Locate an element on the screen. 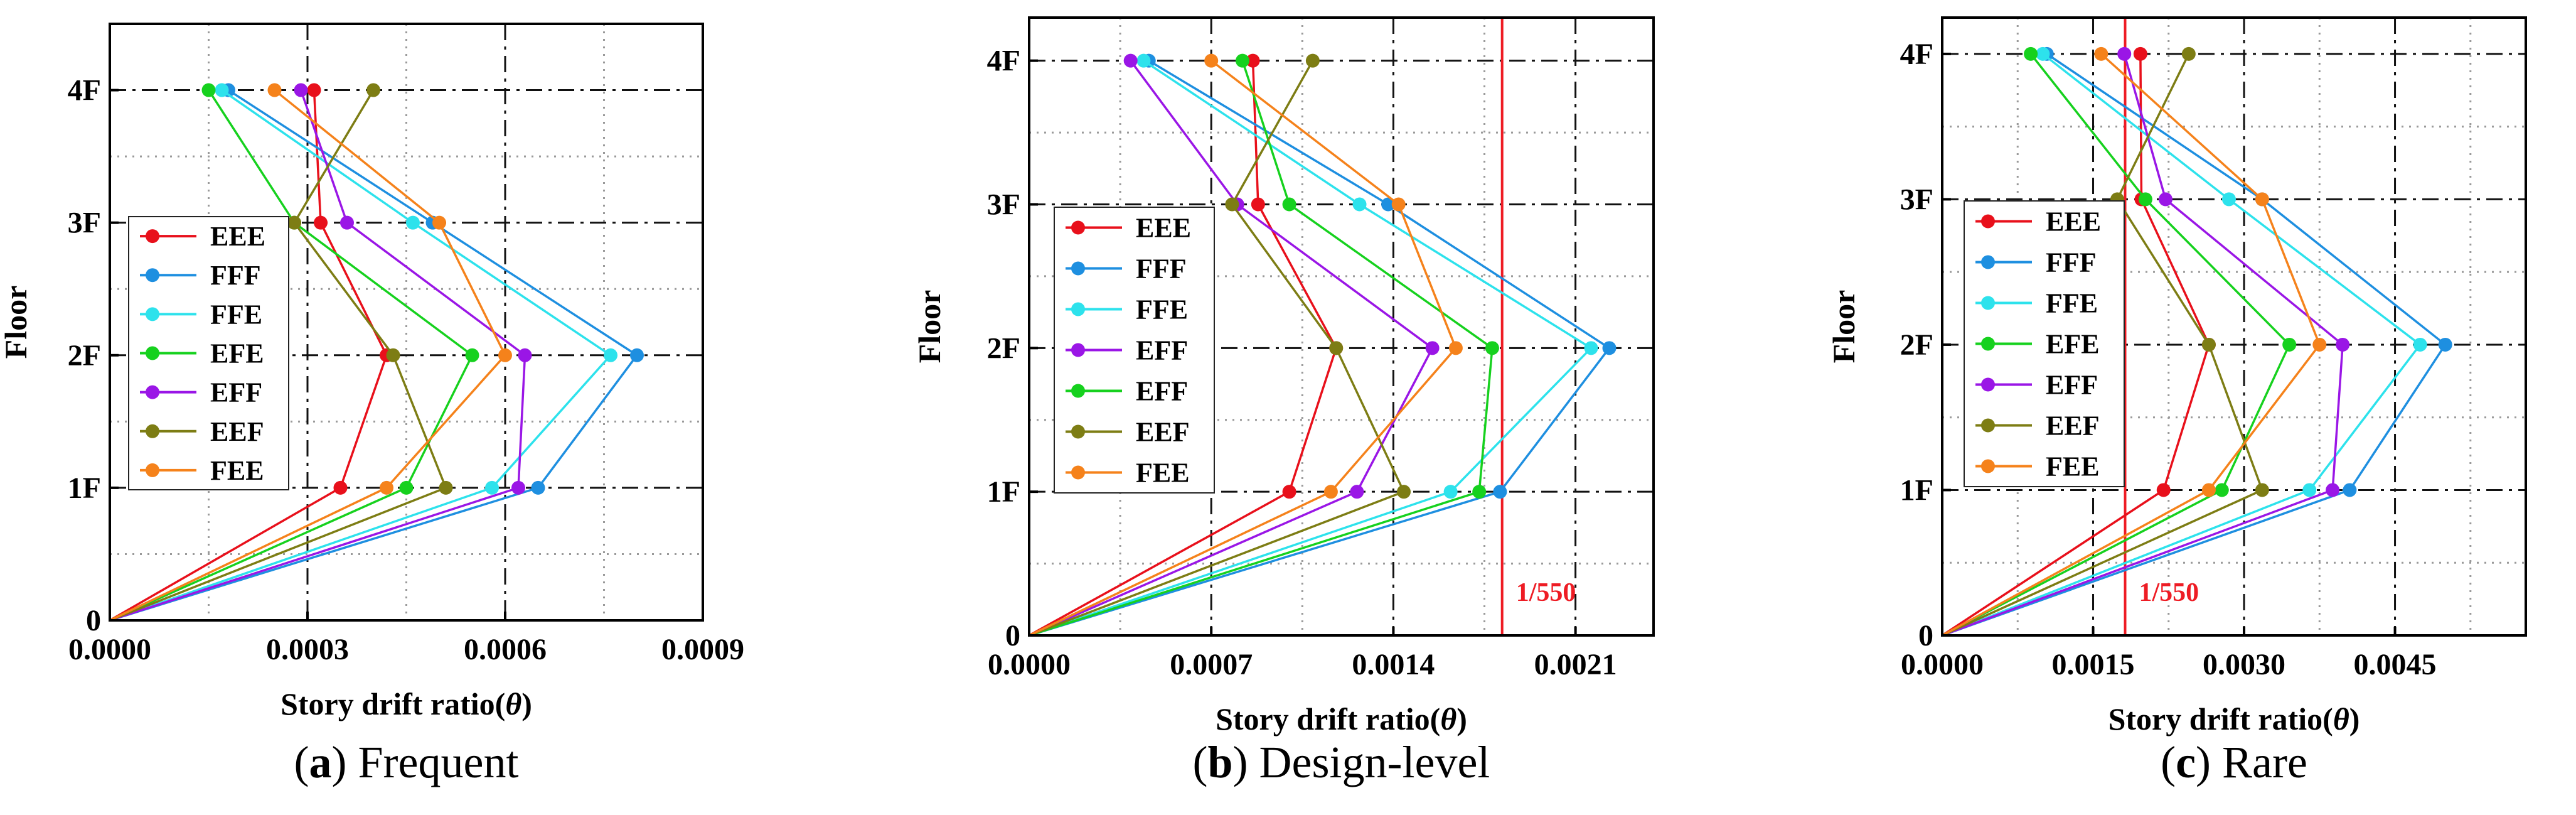 The width and height of the screenshot is (2576, 815). panel-caption: (a) Frequent is located at coordinates (406, 762).